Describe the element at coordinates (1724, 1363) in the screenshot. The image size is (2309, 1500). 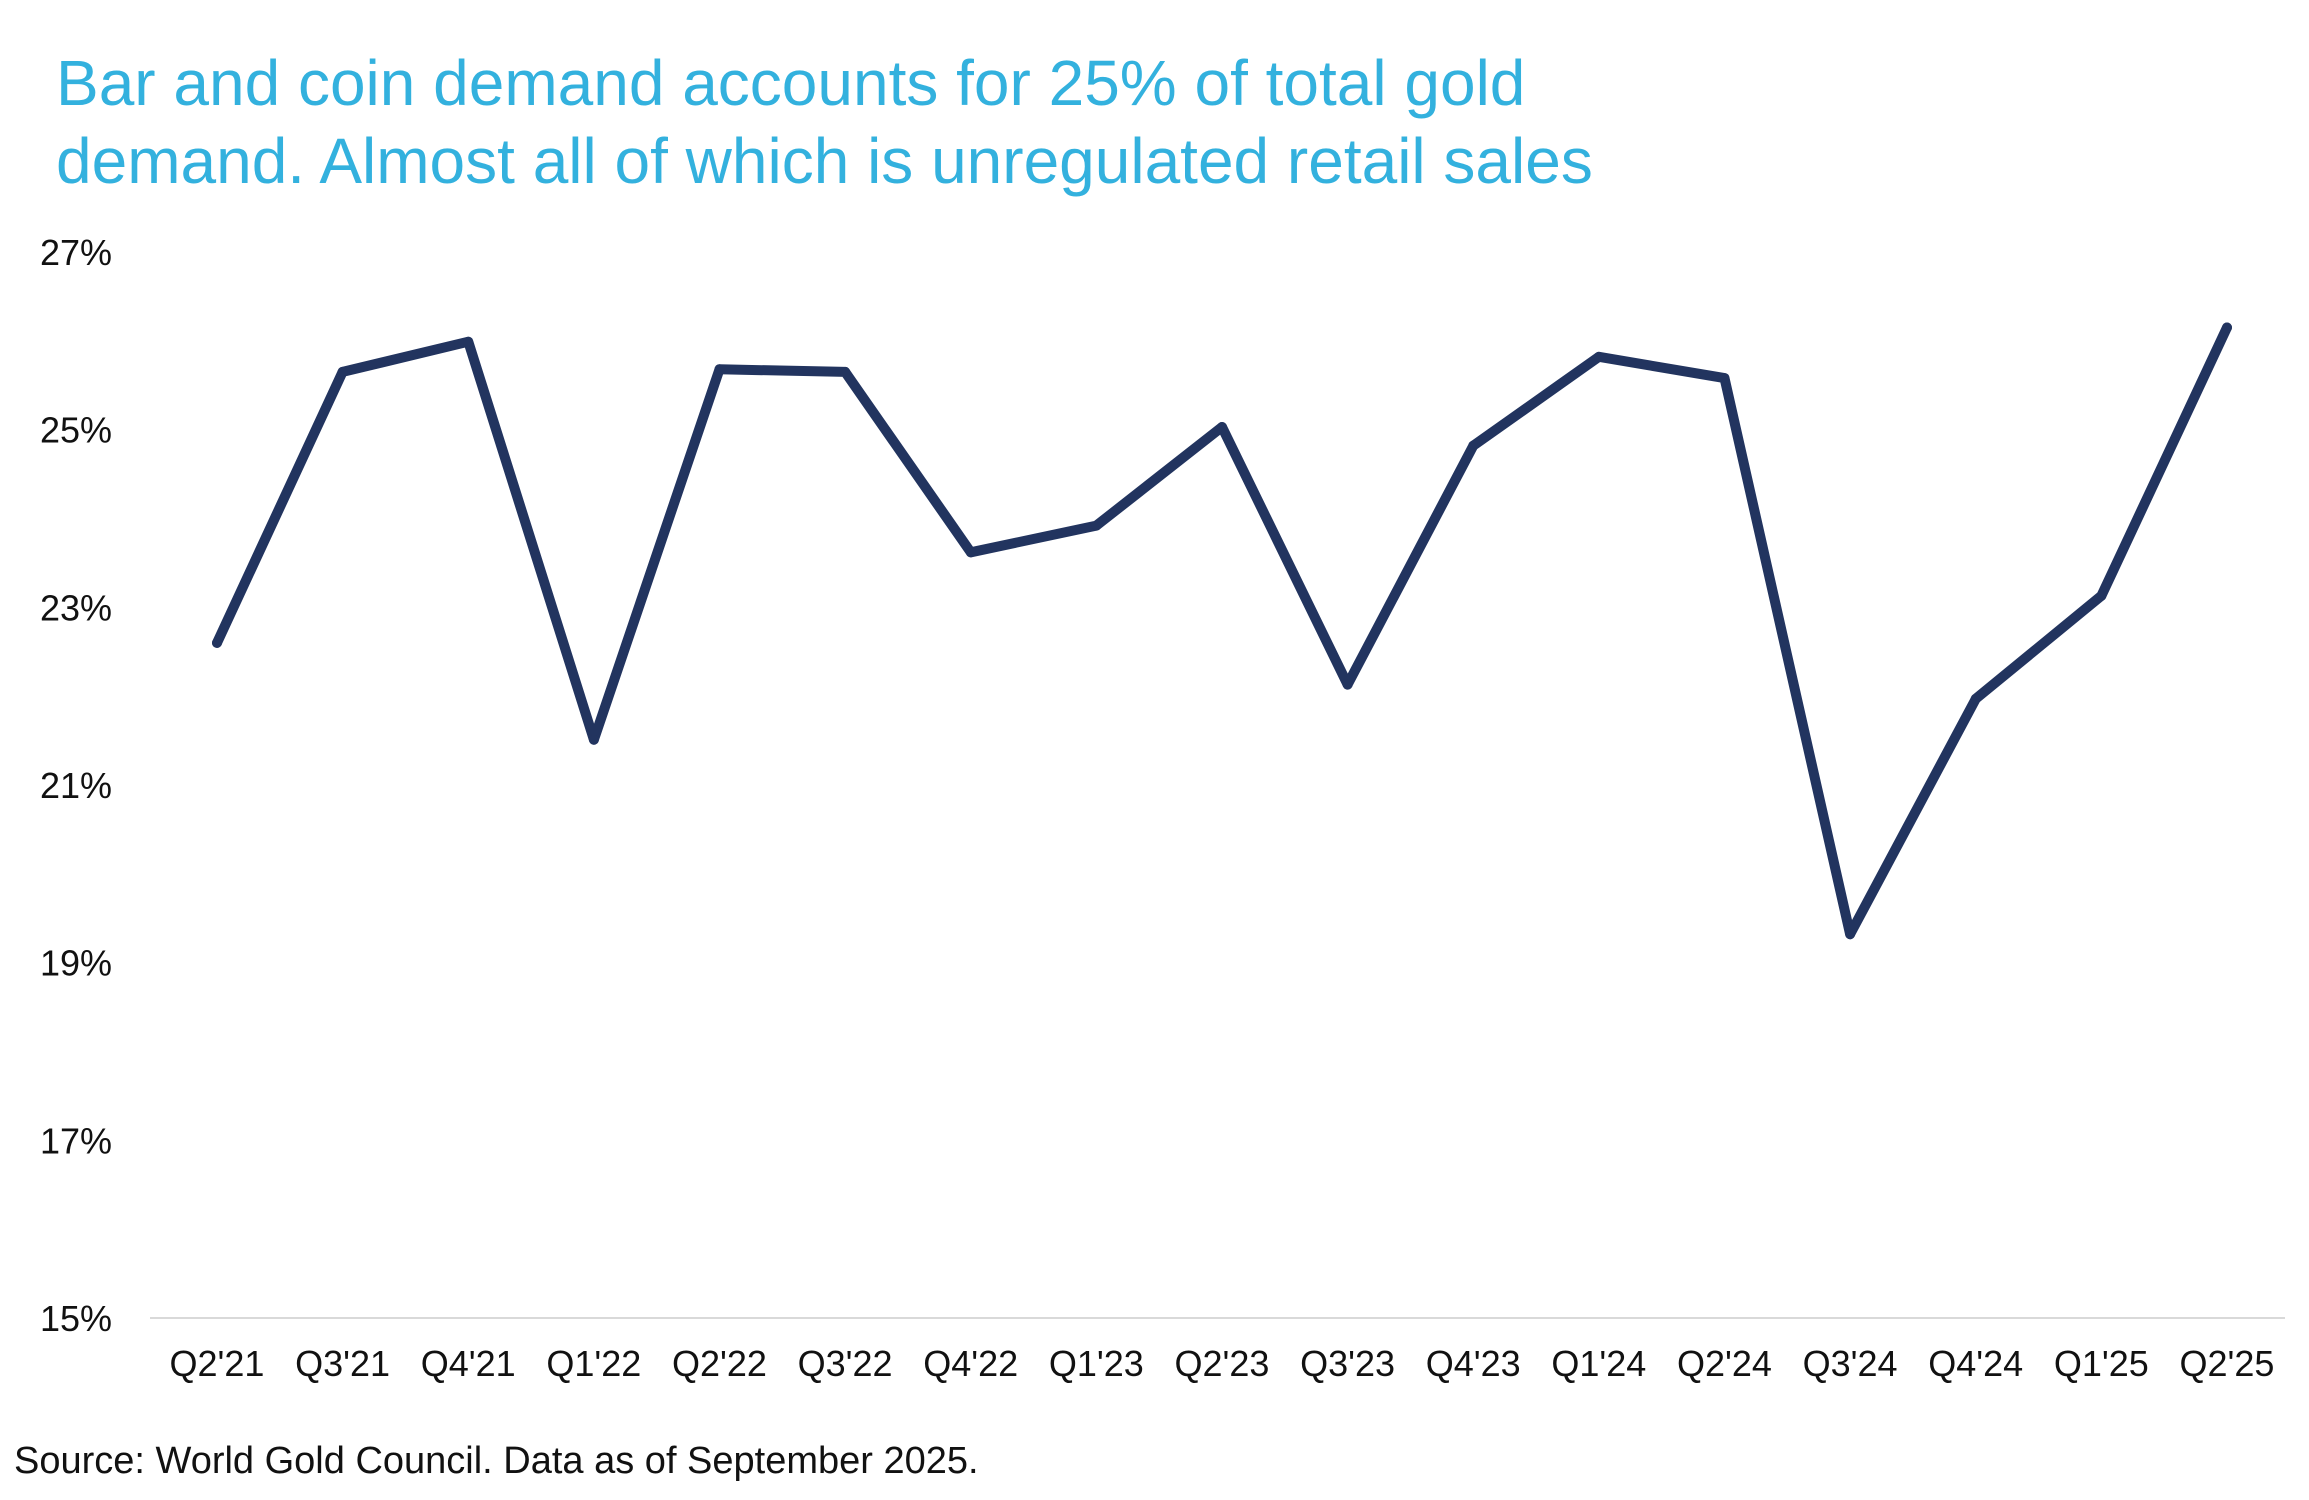
I see `x-tick-label: Q2'24` at that location.